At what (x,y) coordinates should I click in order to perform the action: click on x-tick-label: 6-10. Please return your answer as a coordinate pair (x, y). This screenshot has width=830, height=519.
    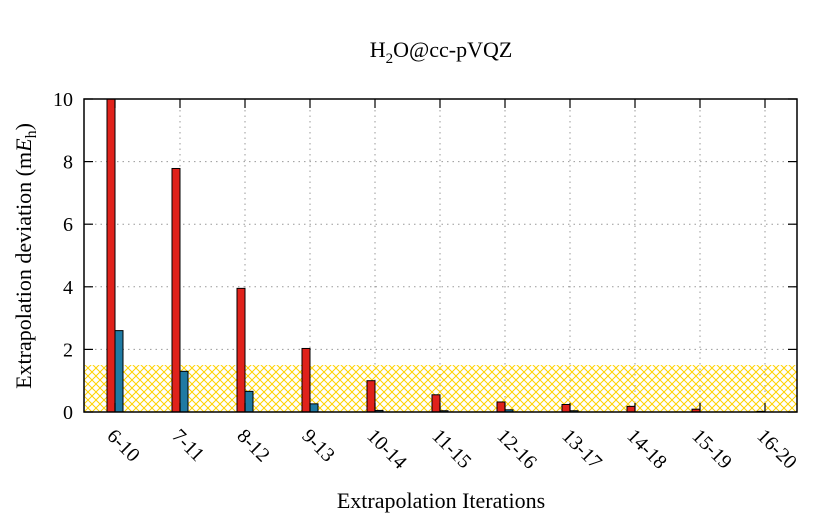
    Looking at the image, I should click on (122, 445).